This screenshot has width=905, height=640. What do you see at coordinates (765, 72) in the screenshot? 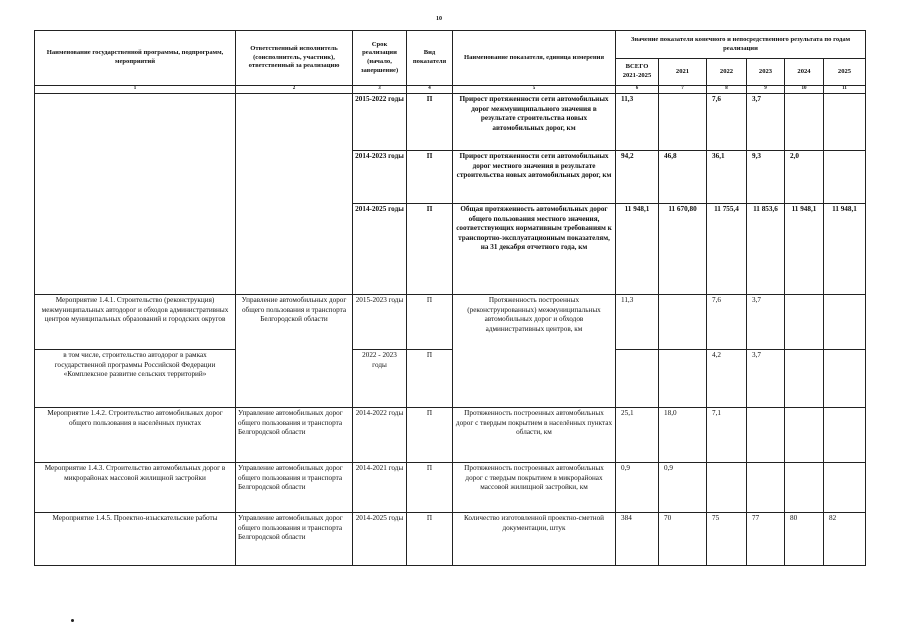
I see `header-year: 2023` at bounding box center [765, 72].